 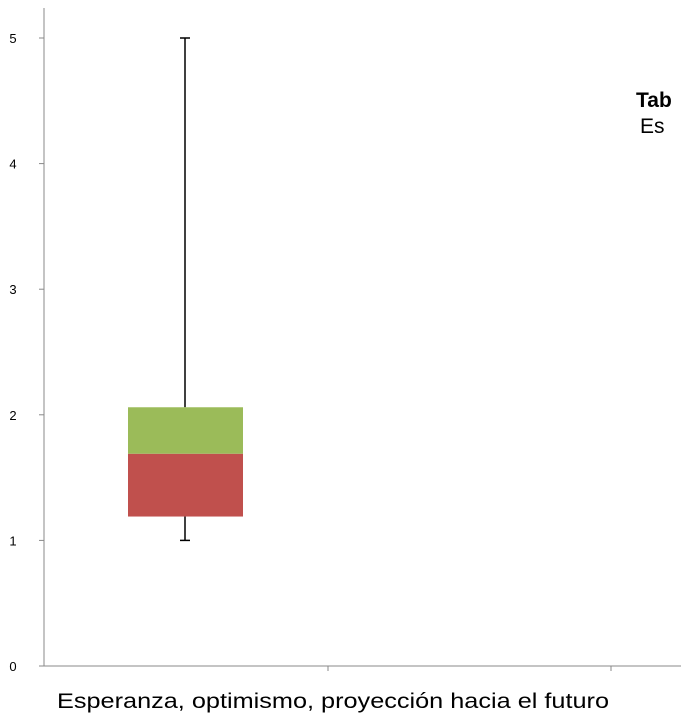 I want to click on y-tick-label: 5, so click(x=12, y=38).